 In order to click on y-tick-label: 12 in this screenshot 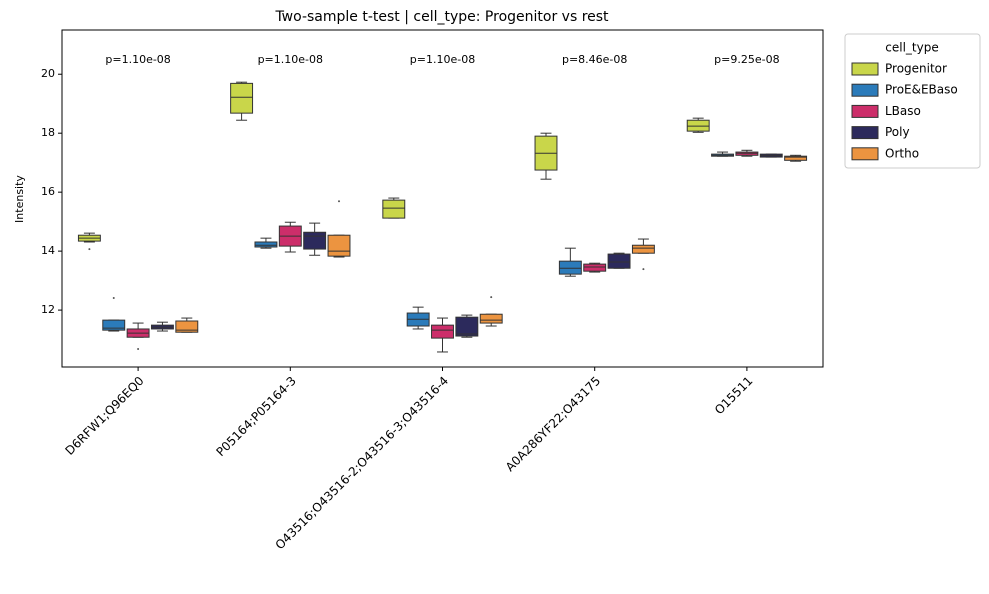, I will do `click(48, 309)`.